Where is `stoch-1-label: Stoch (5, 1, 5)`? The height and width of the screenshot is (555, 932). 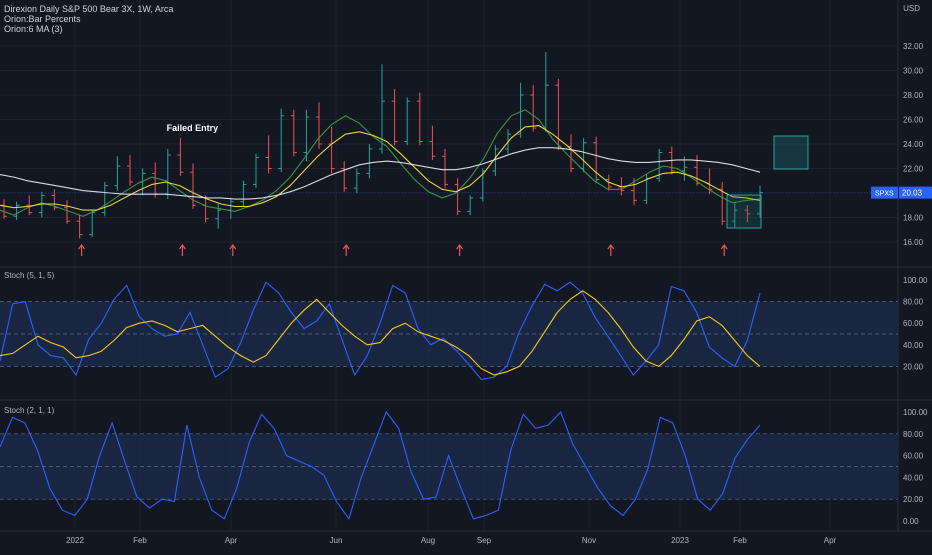 stoch-1-label: Stoch (5, 1, 5) is located at coordinates (29, 275).